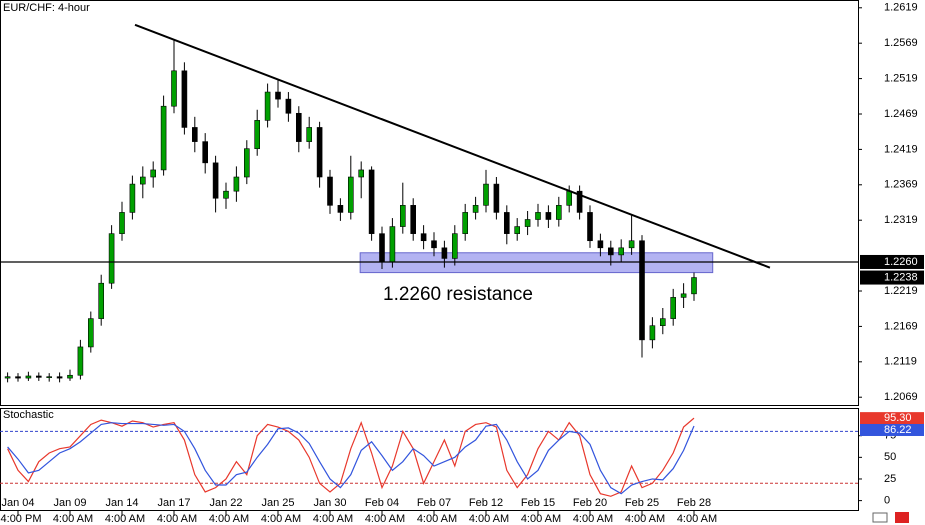 This screenshot has width=925, height=525. Describe the element at coordinates (694, 503) in the screenshot. I see `x-tick-label: Feb 28` at that location.